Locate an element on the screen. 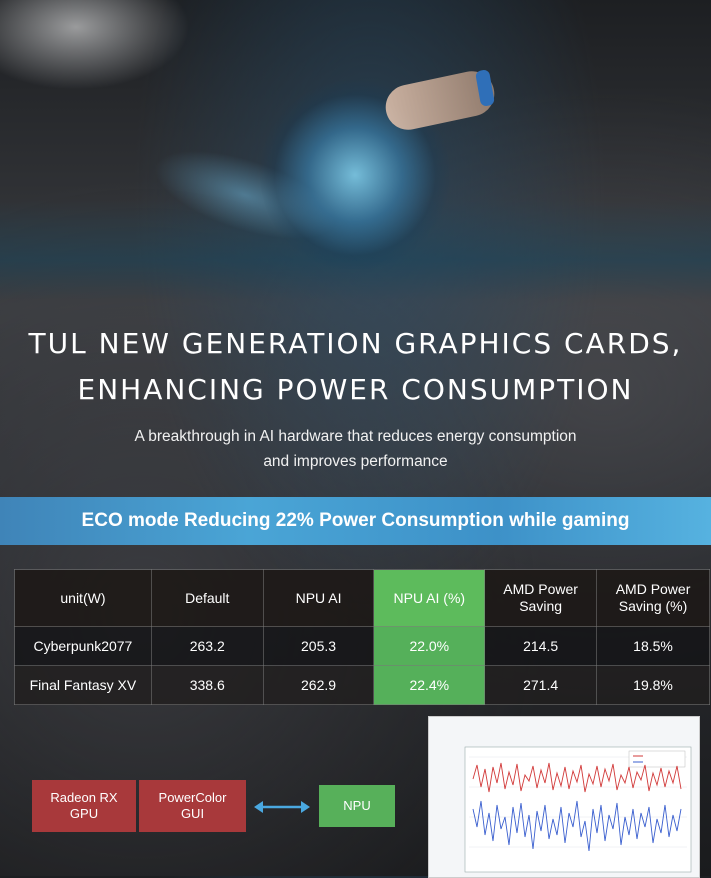 The width and height of the screenshot is (711, 878). headline-line-2: ENHANCING POWER CONSUMPTION is located at coordinates (355, 389).